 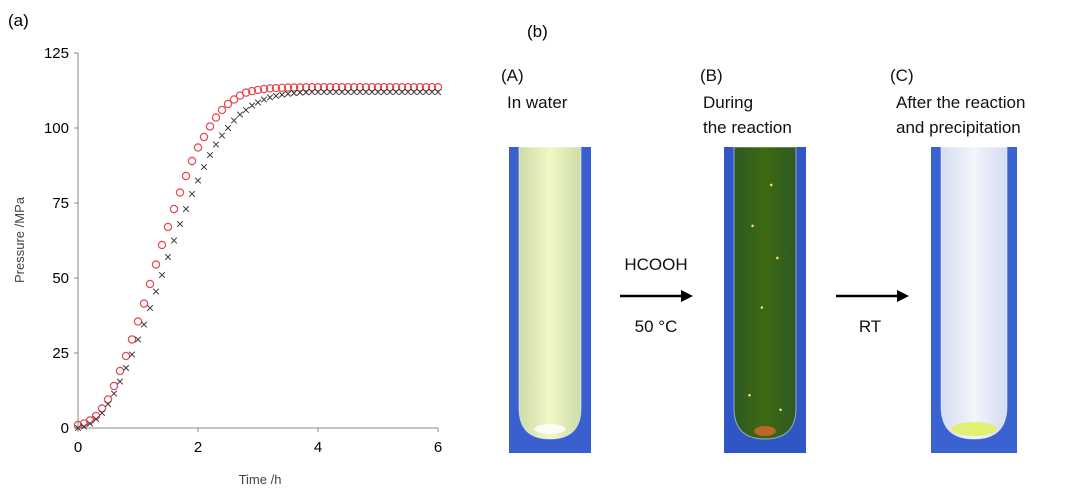 I want to click on y-tick-label: 50, so click(x=60, y=278).